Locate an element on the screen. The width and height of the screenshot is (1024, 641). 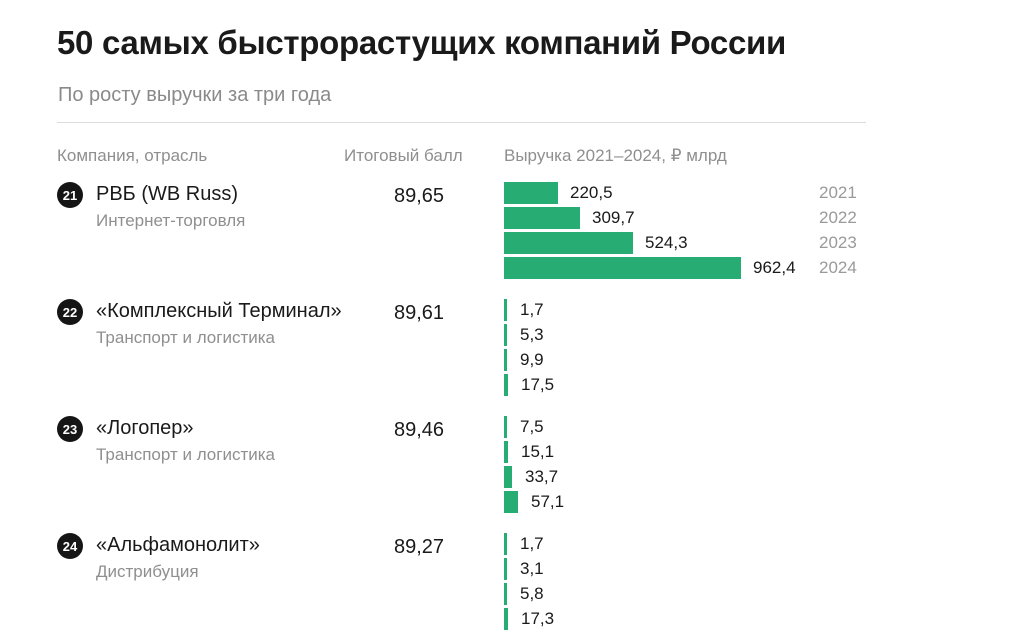
rank-badge: 21 is located at coordinates (70, 195).